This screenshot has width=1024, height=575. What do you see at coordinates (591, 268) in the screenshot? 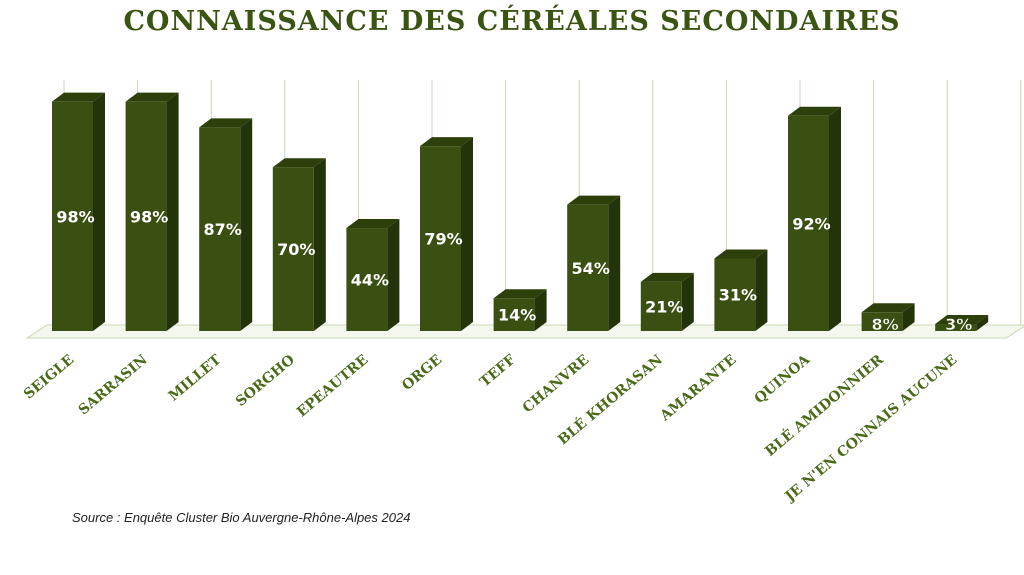
I see `data-label: 54%` at bounding box center [591, 268].